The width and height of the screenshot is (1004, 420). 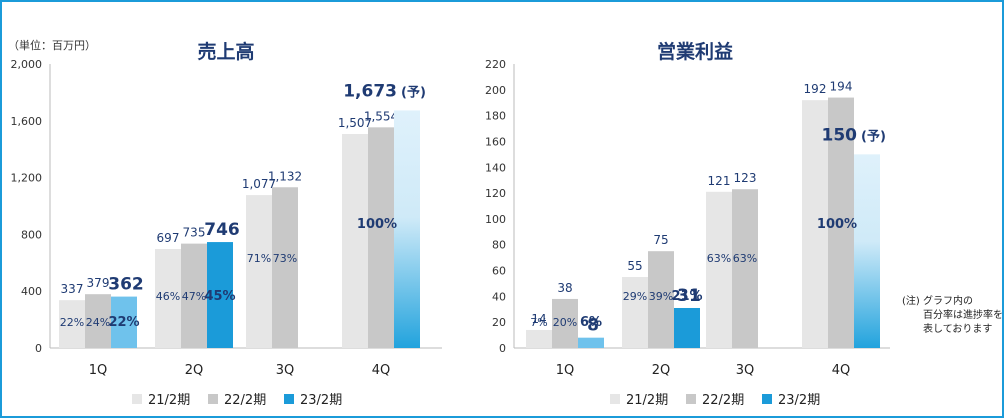 I want to click on y-tick-label: 180, so click(x=495, y=116).